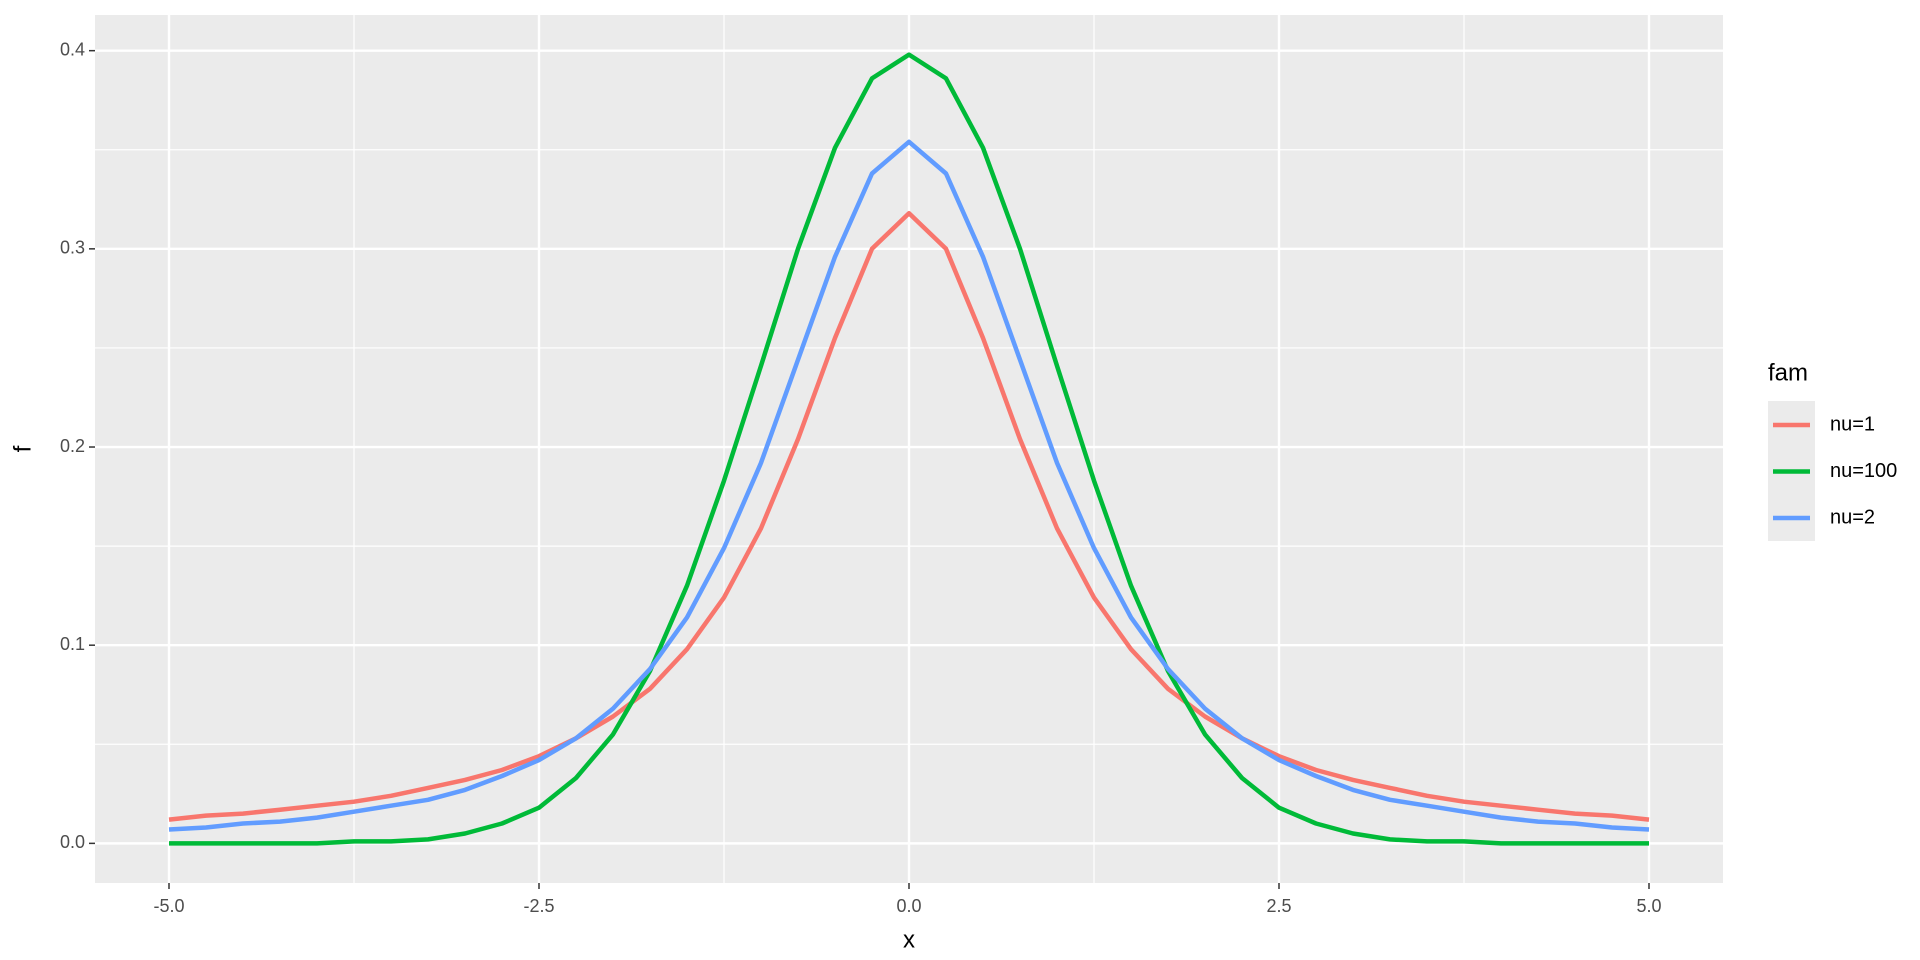 This screenshot has width=1920, height=960. I want to click on y-tick-label: 0.0, so click(72, 842).